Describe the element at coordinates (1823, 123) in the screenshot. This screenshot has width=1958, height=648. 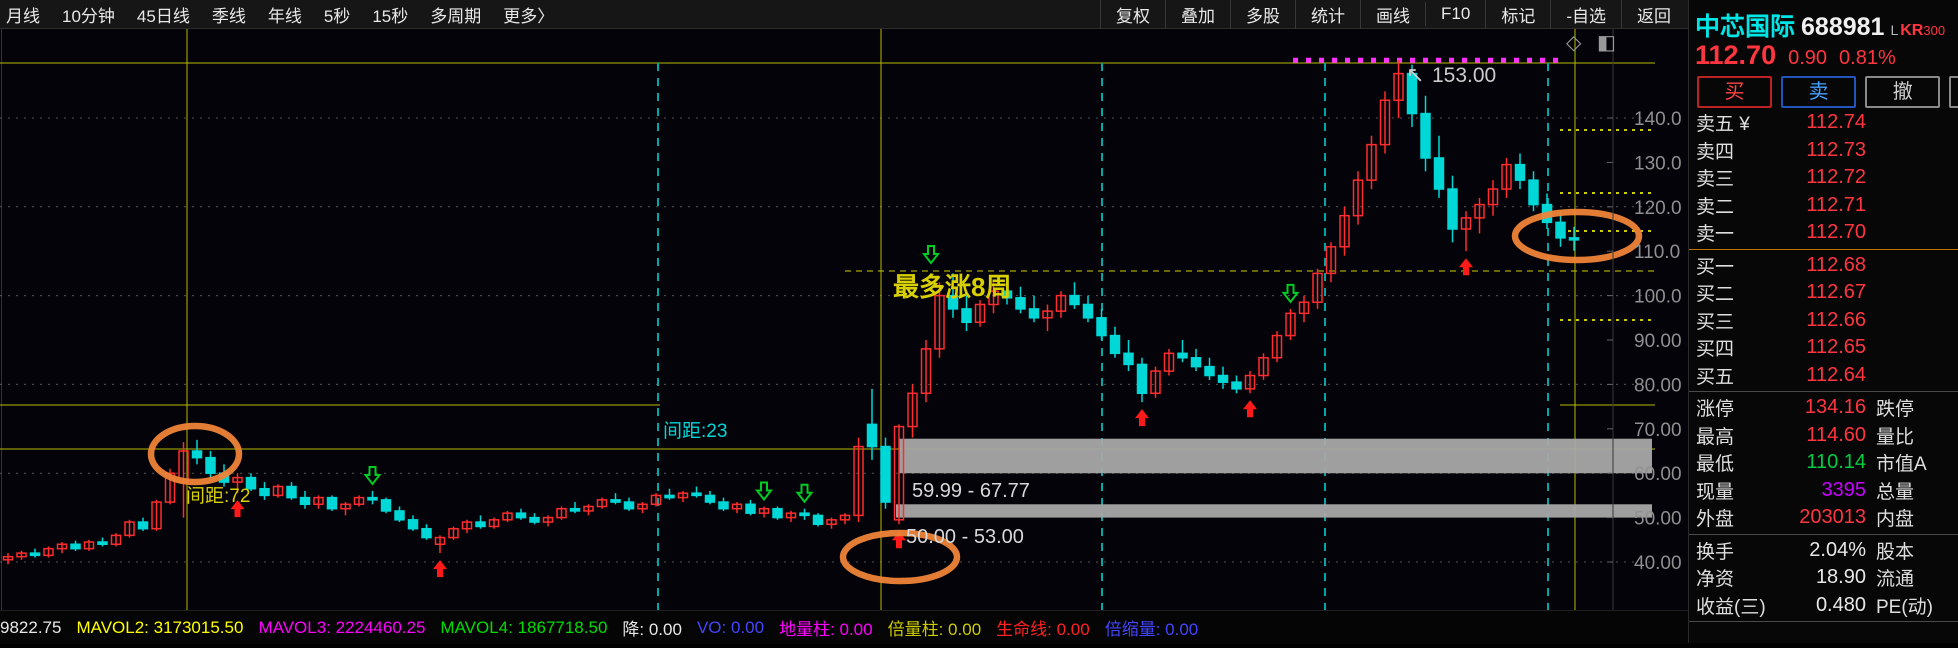
I see `ask-level-row: 卖五 ¥ 112.74` at that location.